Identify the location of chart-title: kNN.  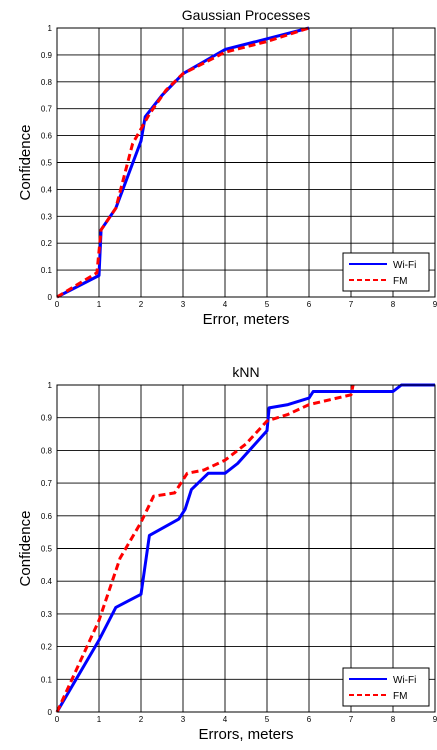
(245, 372).